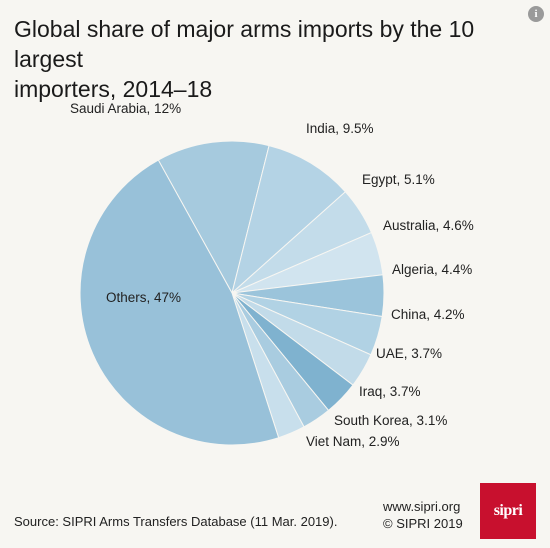 The height and width of the screenshot is (548, 550). I want to click on pie-slice-india, so click(289, 219).